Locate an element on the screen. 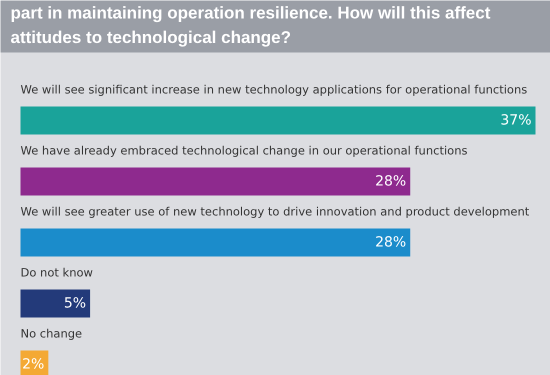  y-tick-label: Do not know is located at coordinates (56, 273).